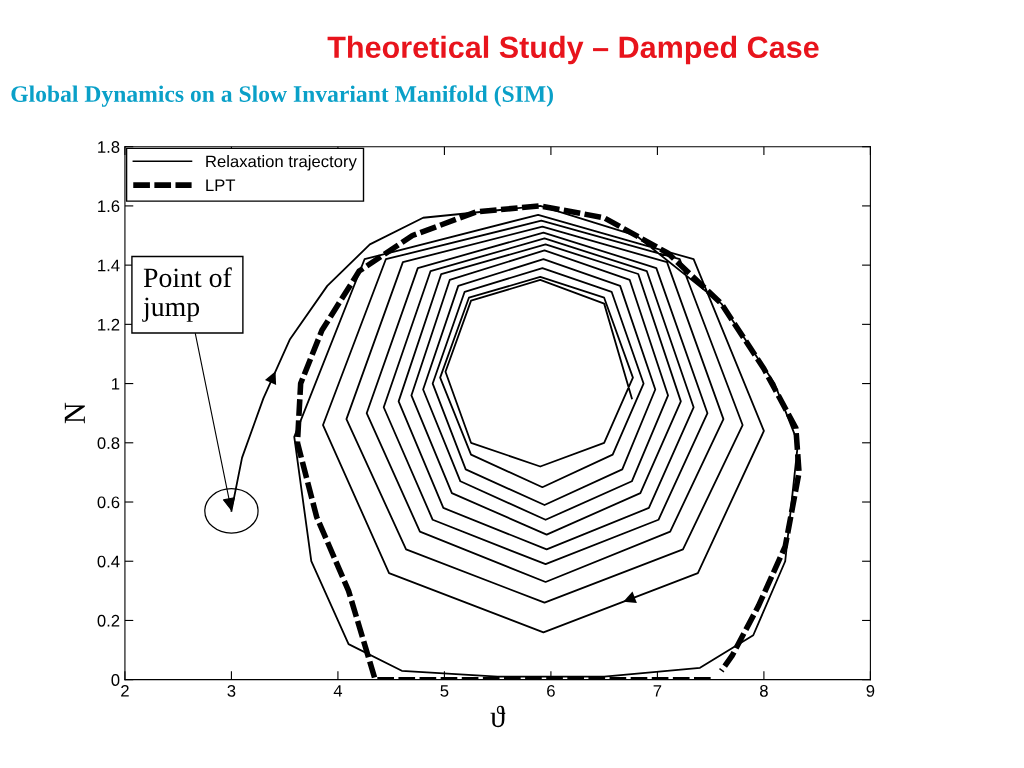  Describe the element at coordinates (231, 690) in the screenshot. I see `x-tick-label: 3` at that location.